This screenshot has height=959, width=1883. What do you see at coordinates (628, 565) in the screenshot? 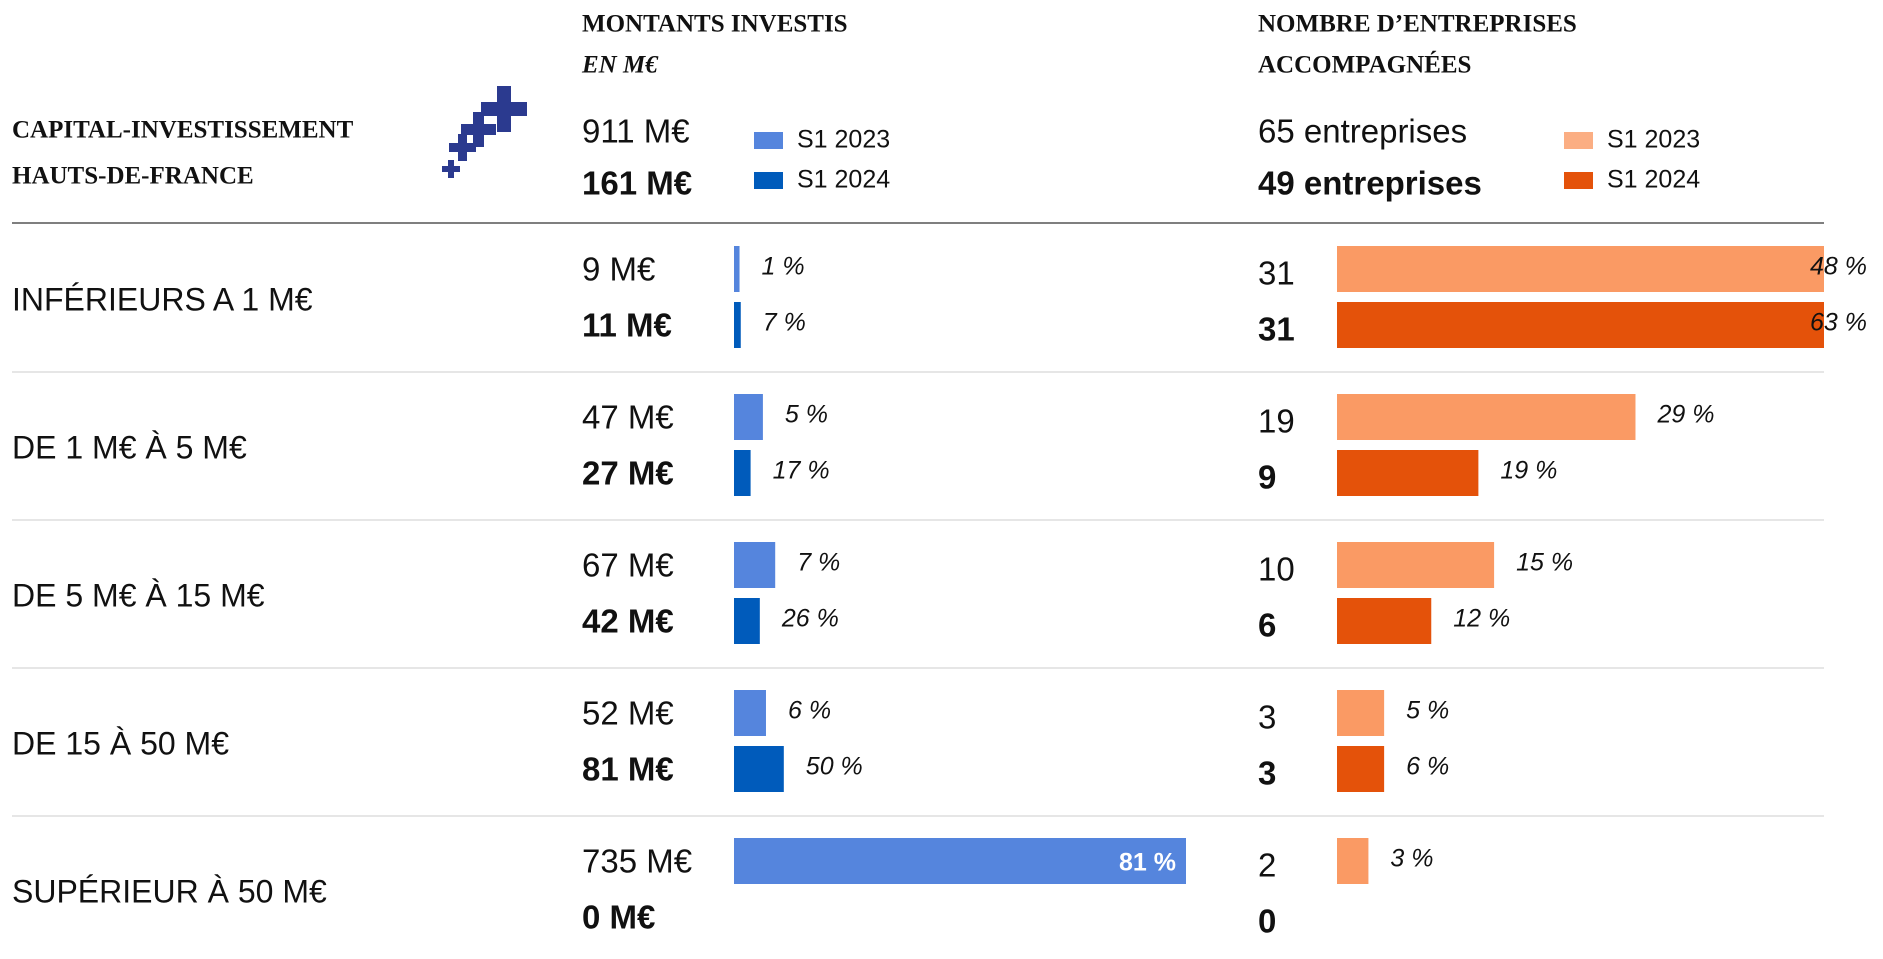
I see `amount-label: 67 M€` at bounding box center [628, 565].